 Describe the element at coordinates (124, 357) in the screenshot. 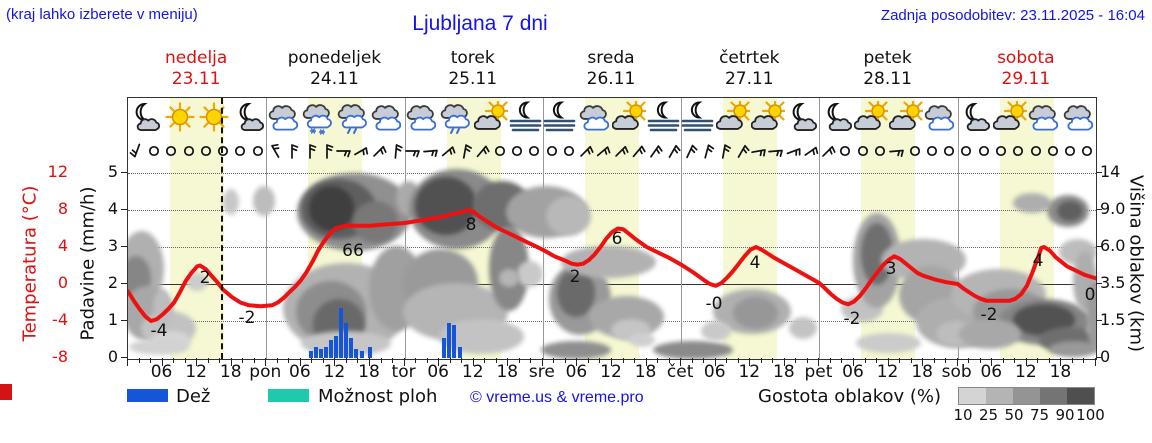

I see `axis-tick` at that location.